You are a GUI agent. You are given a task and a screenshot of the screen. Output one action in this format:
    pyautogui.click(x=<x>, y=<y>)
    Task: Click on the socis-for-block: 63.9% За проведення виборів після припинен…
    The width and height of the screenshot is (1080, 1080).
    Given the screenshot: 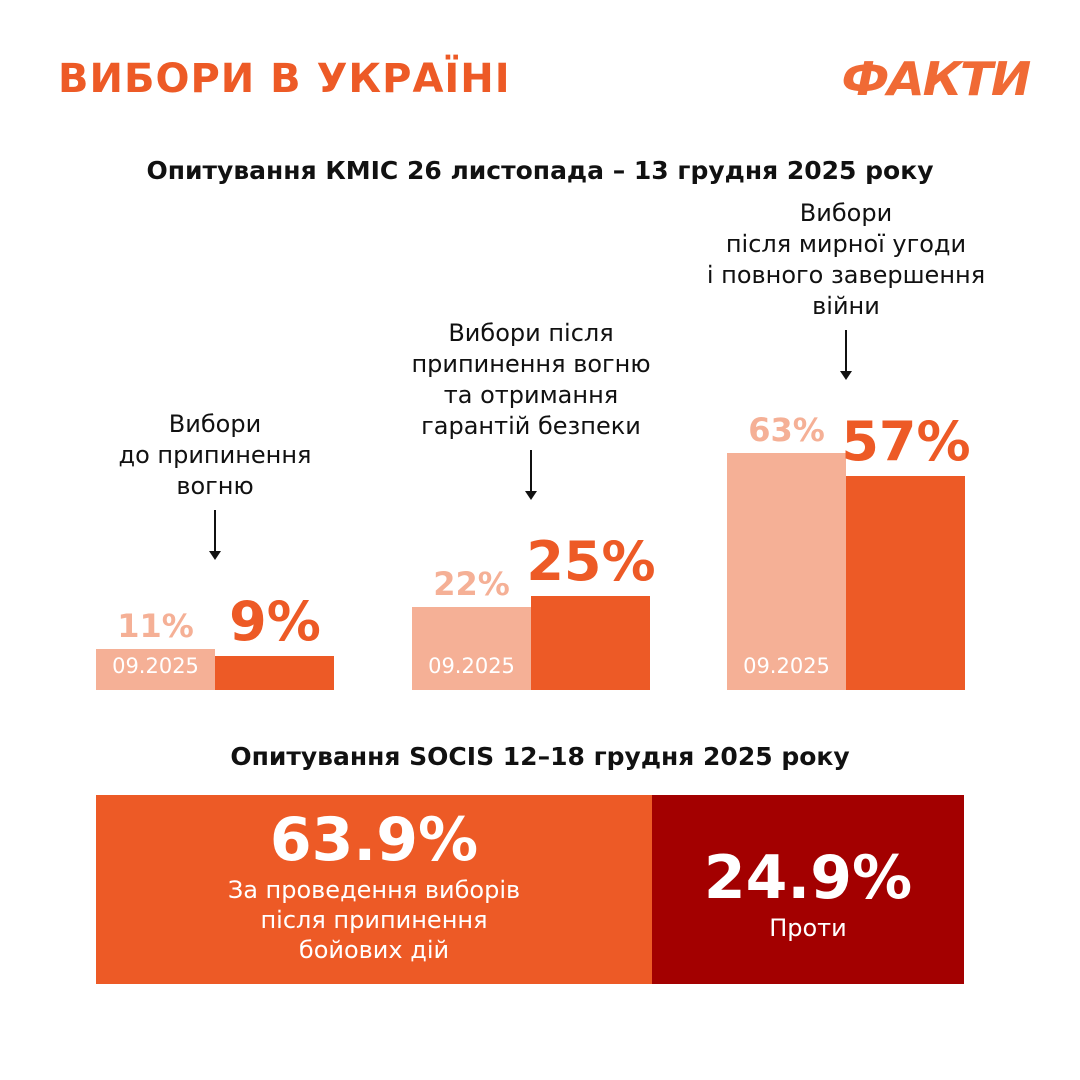 What is the action you would take?
    pyautogui.click(x=374, y=889)
    